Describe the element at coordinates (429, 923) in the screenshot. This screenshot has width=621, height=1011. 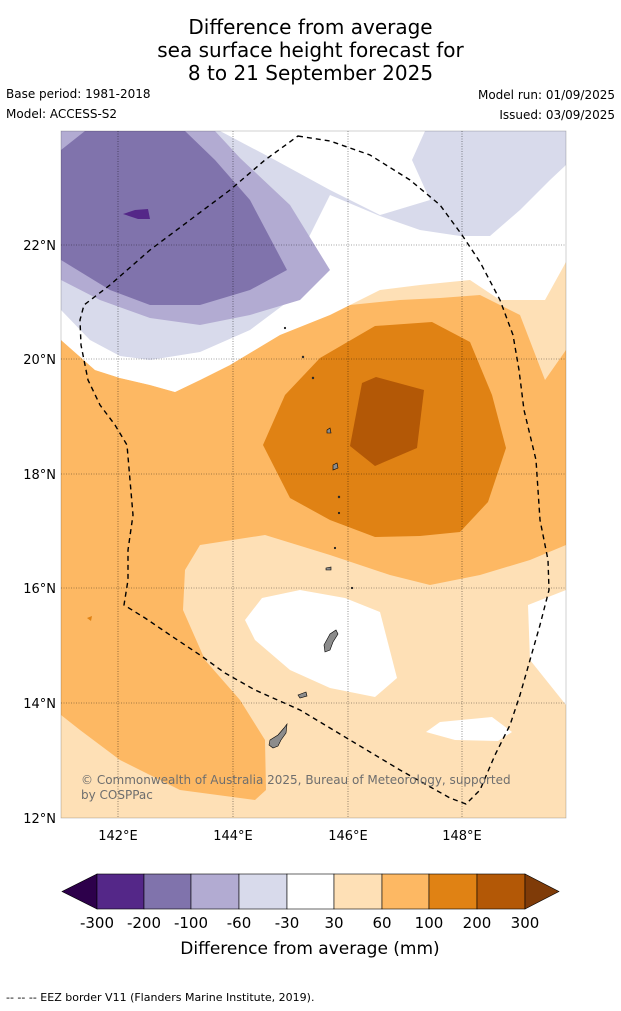
I see `colorbar-tick-7: 100` at that location.